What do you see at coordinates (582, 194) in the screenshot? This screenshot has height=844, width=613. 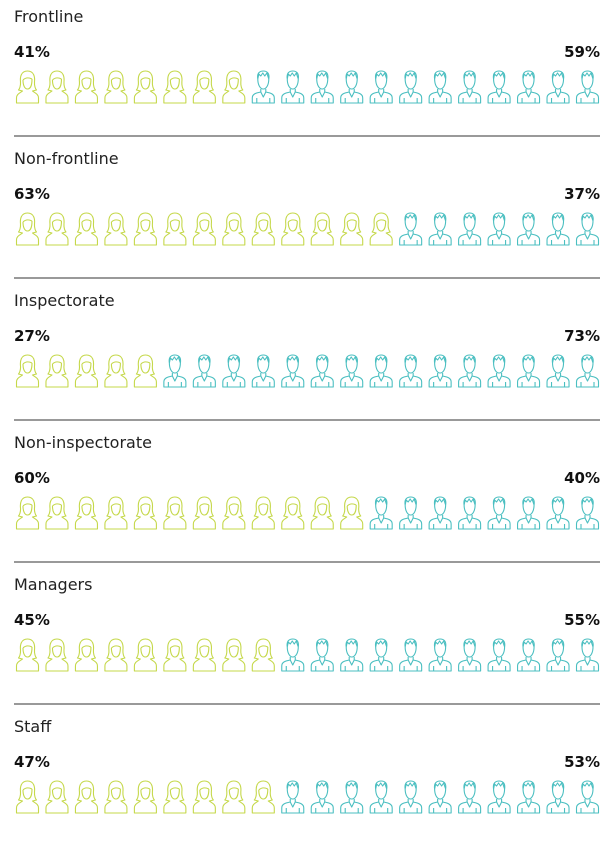 I see `value-label: 37%` at bounding box center [582, 194].